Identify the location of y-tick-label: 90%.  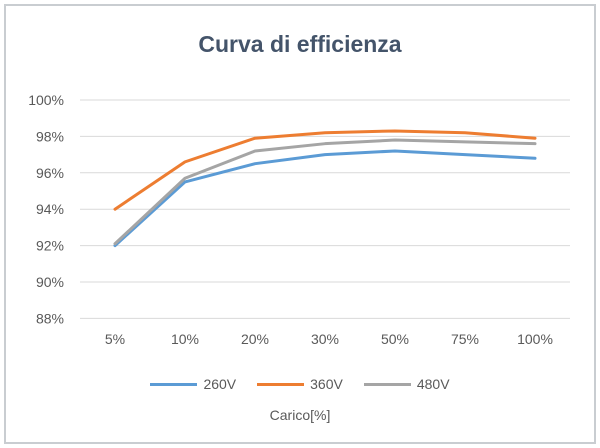
(50, 282).